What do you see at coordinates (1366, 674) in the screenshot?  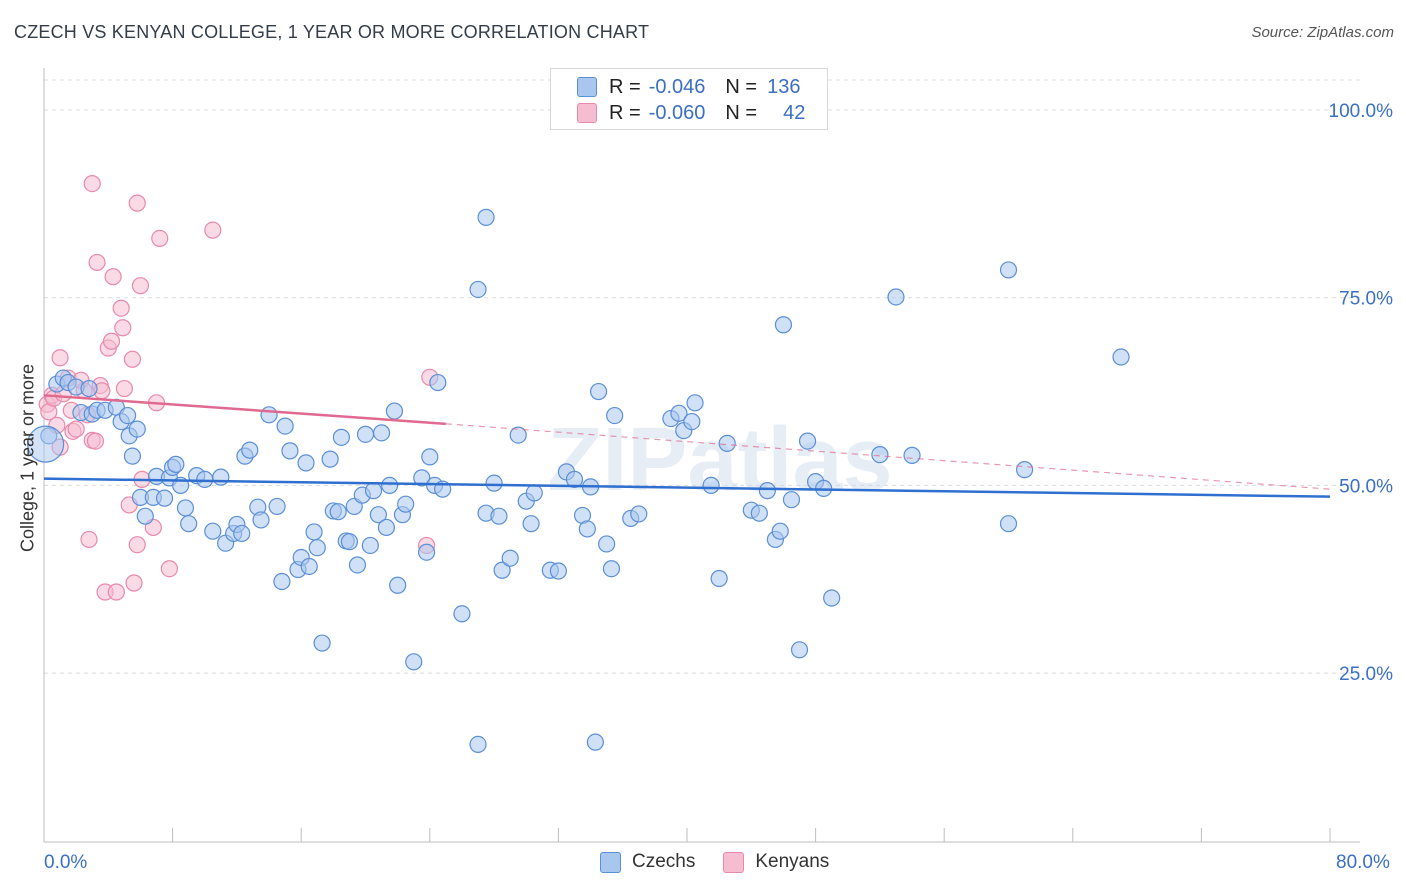 I see `y-tick-label: 25.0%` at bounding box center [1366, 674].